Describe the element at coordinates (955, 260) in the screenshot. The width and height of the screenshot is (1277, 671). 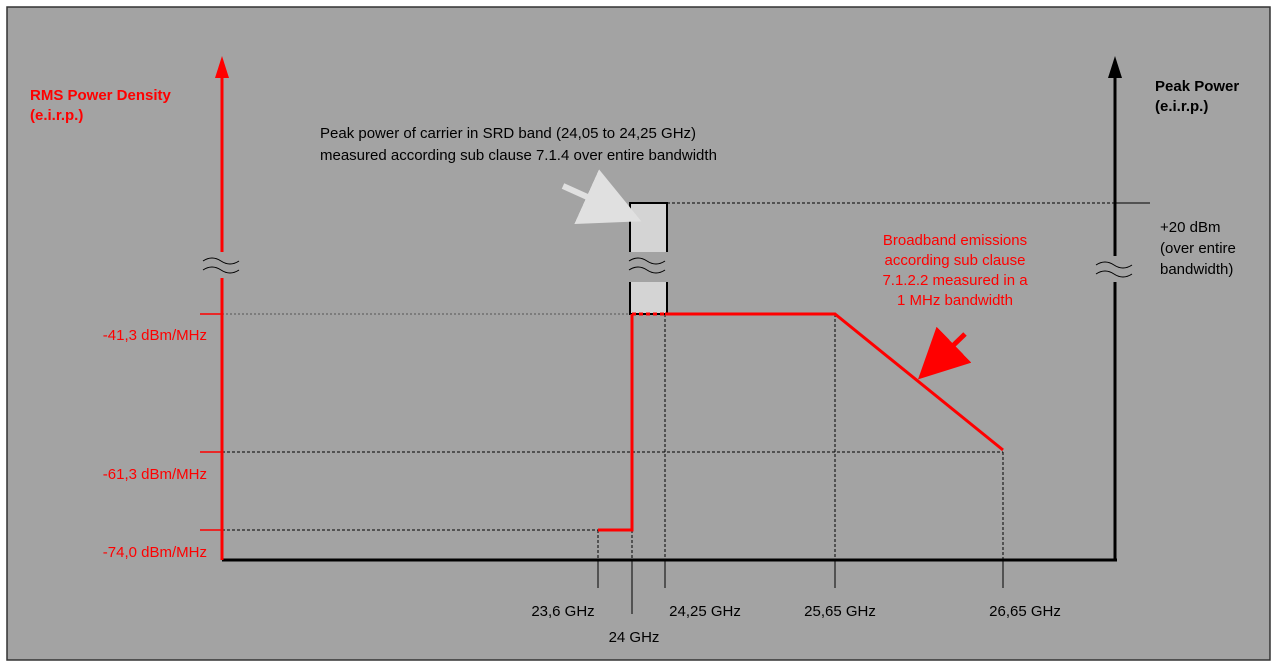
I see `broadband-note: according sub clause` at that location.